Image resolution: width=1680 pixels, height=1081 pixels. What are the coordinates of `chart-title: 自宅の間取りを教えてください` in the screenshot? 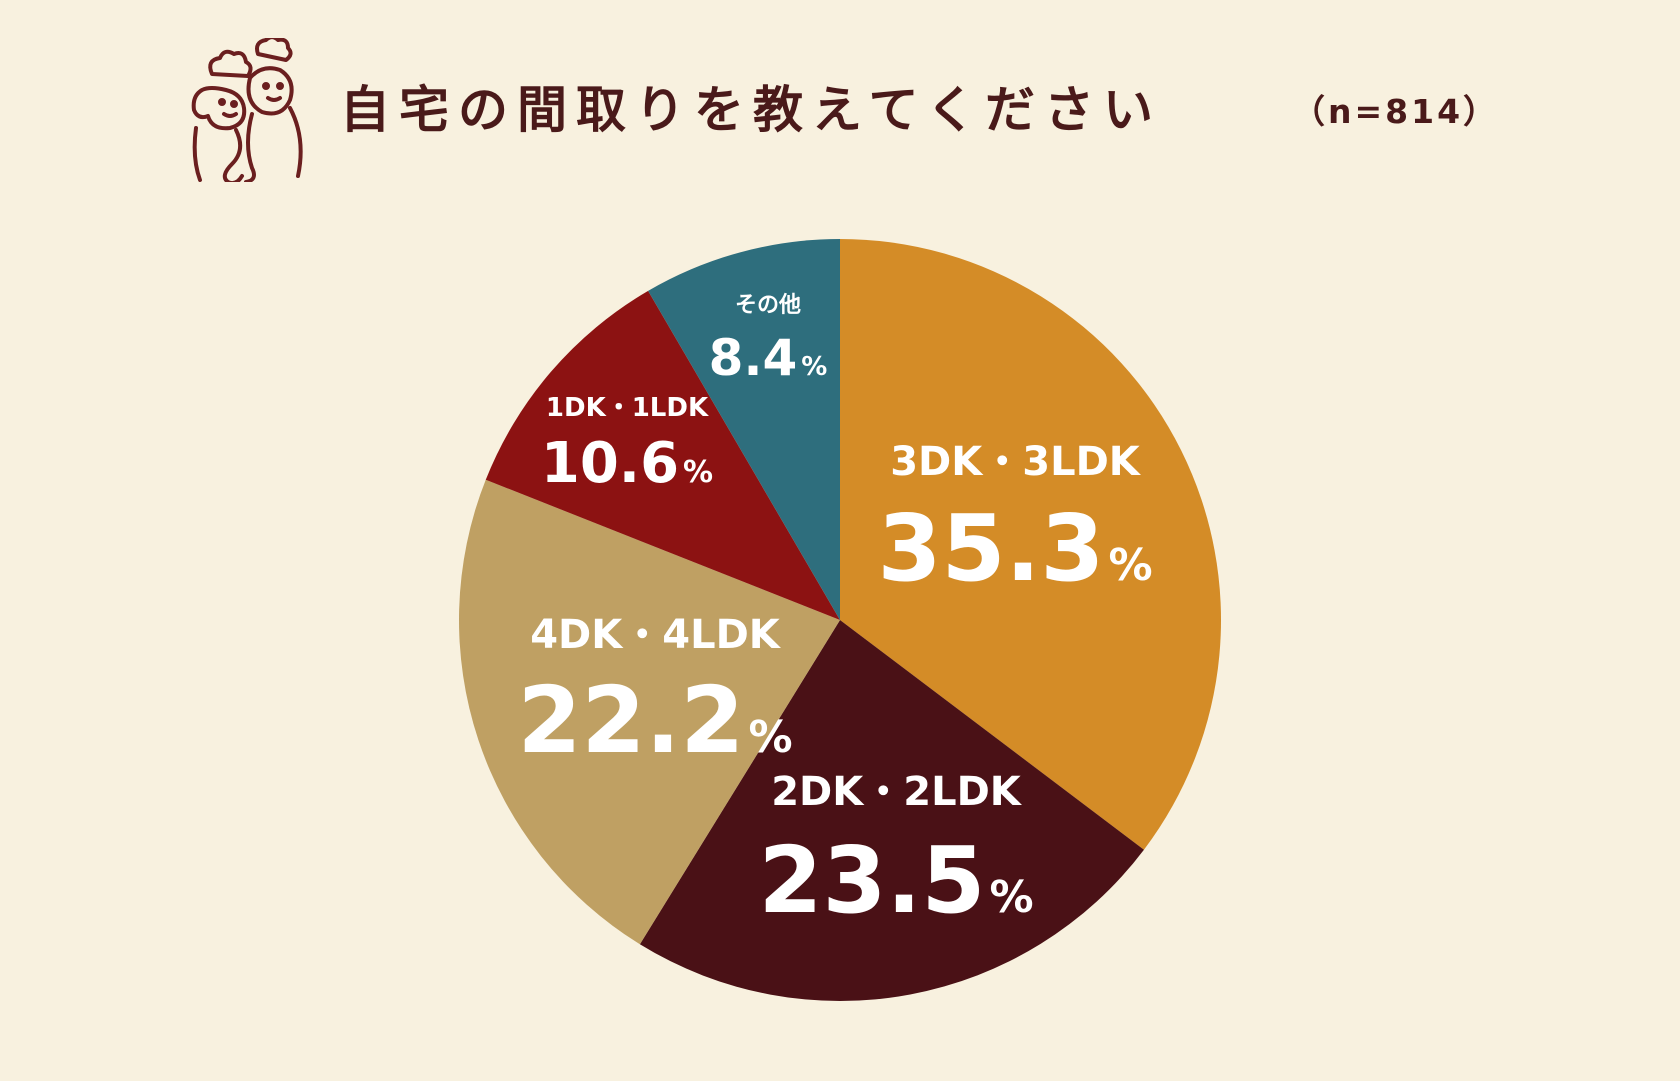 It's located at (751, 110).